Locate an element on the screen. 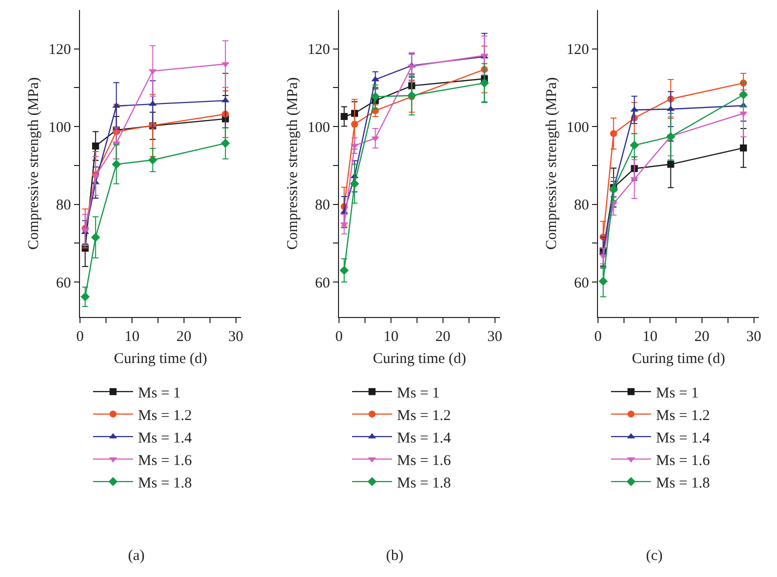 The height and width of the screenshot is (577, 777). text: (c) is located at coordinates (654, 556).